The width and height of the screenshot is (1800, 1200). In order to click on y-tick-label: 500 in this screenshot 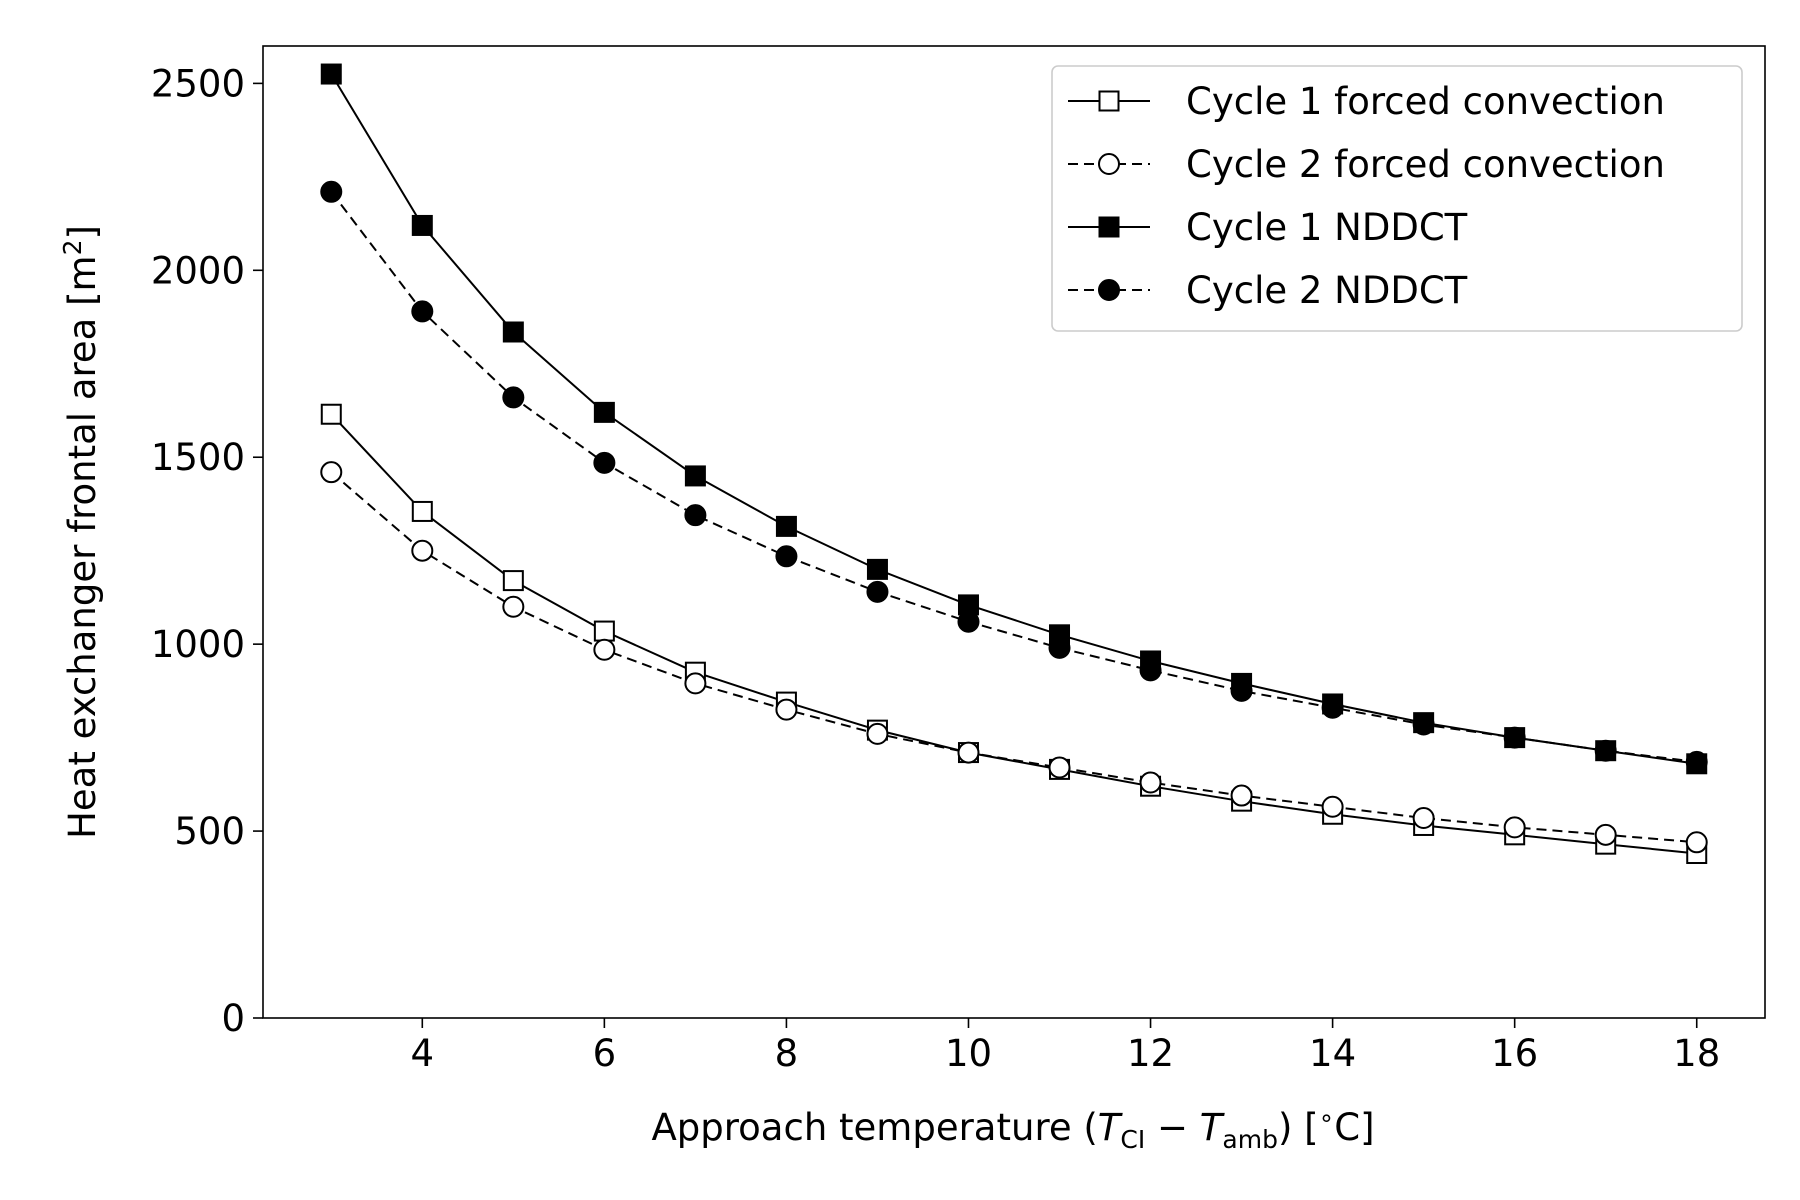, I will do `click(209, 831)`.